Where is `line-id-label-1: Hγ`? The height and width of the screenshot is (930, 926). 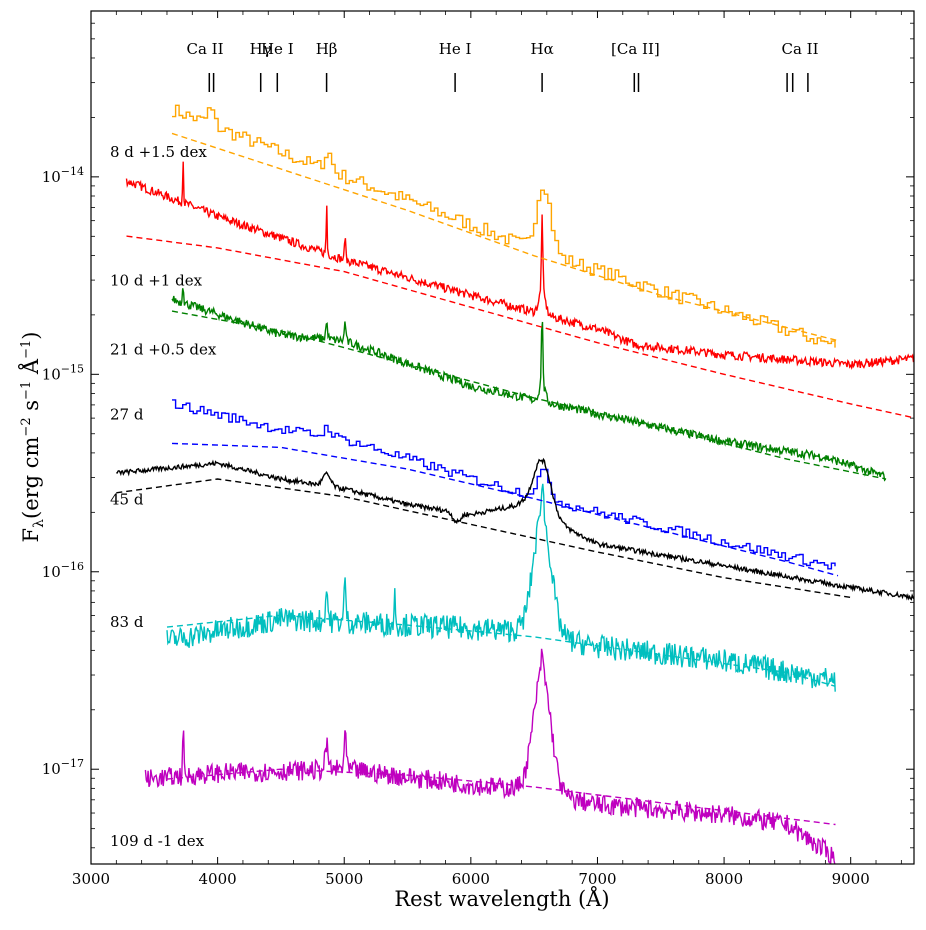 line-id-label-1: Hγ is located at coordinates (261, 49).